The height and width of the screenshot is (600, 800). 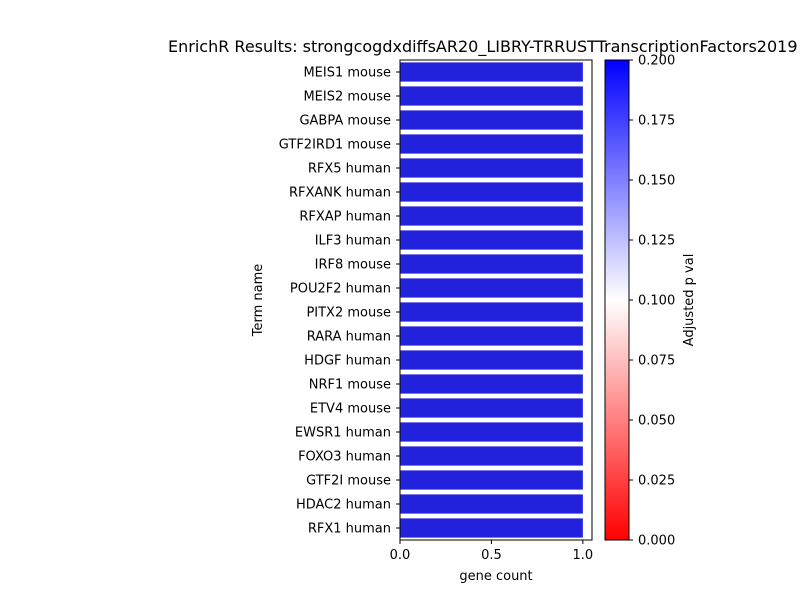 I want to click on colorbar-tick-label: 0.025, so click(x=656, y=481).